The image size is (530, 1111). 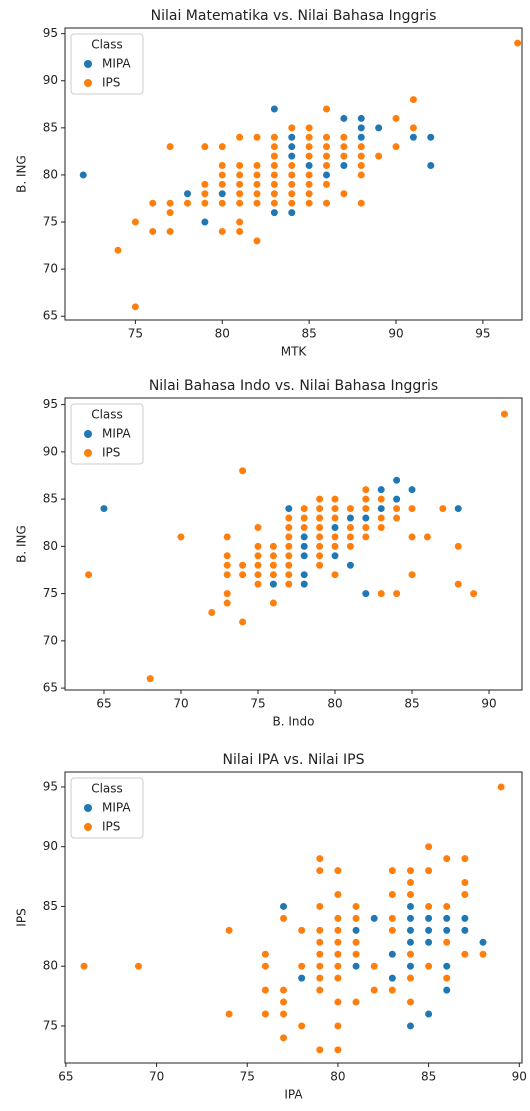 I want to click on x-tick-label: 85, so click(x=308, y=334).